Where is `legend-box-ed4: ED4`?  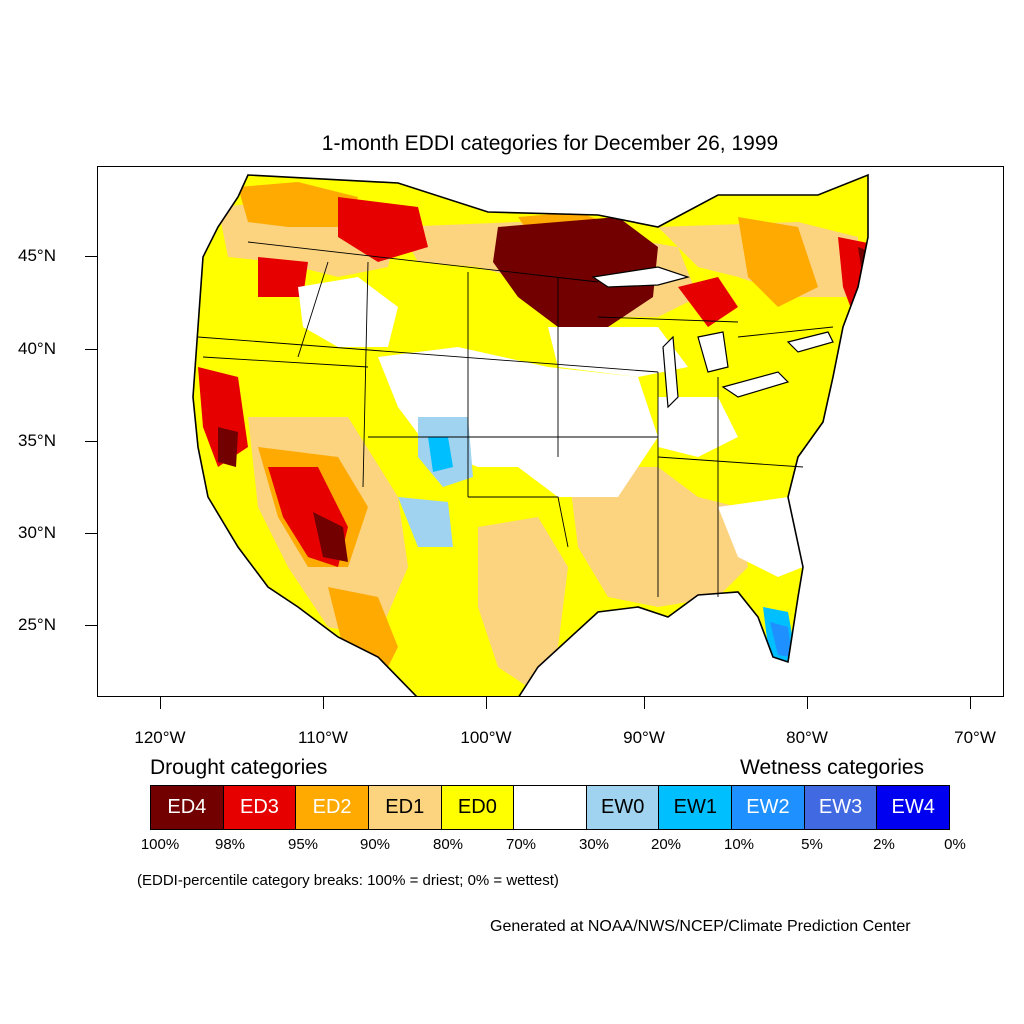 legend-box-ed4: ED4 is located at coordinates (187, 807).